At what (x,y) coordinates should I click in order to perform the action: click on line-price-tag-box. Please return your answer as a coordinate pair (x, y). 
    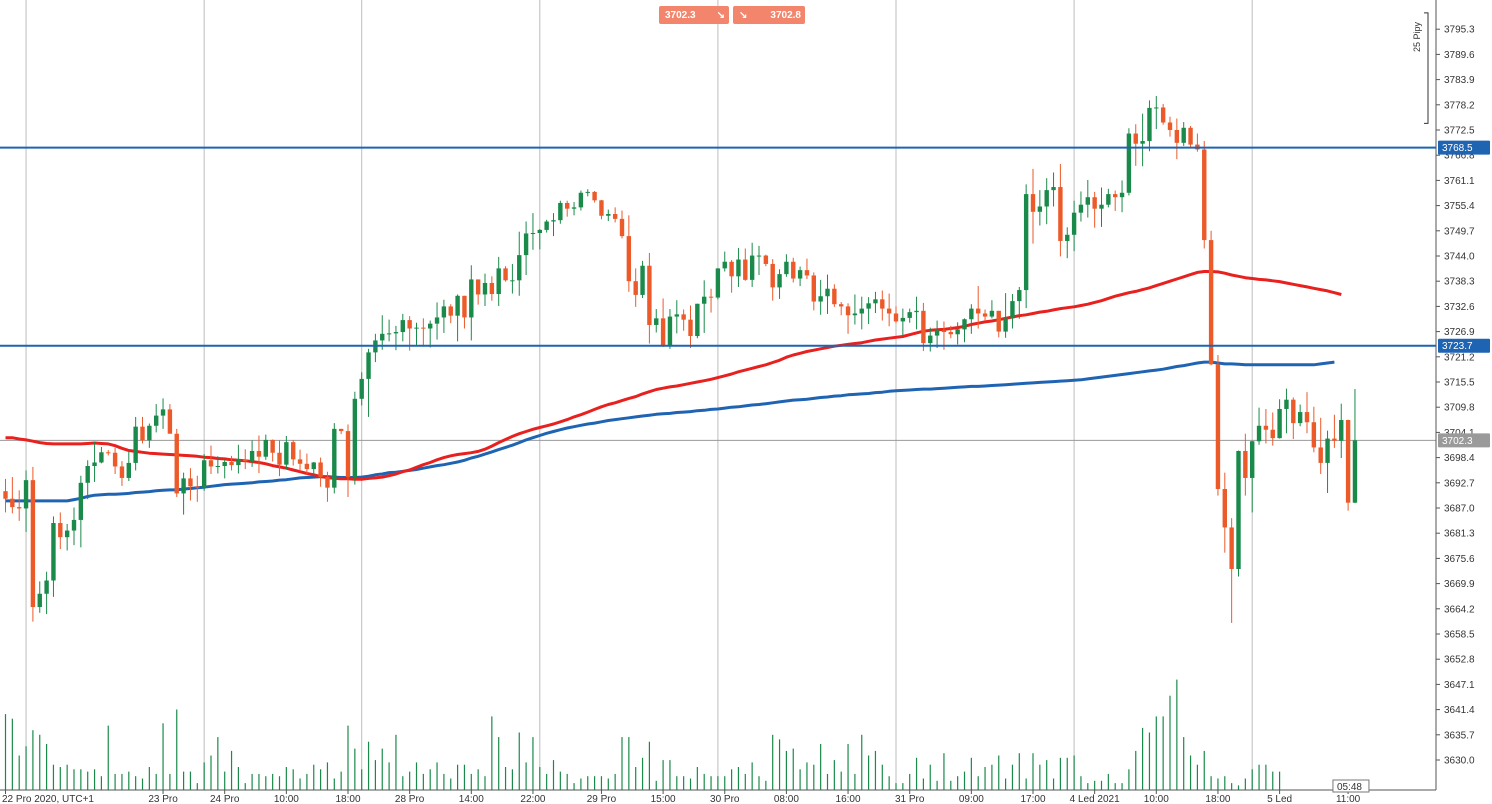
    Looking at the image, I should click on (1464, 147).